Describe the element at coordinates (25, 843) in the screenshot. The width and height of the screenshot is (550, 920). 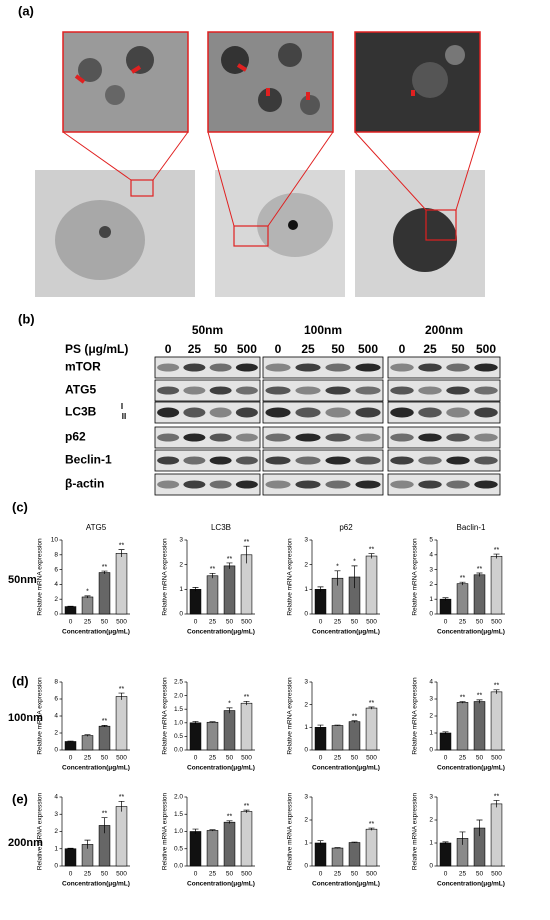
I see `row-label: 200nm` at that location.